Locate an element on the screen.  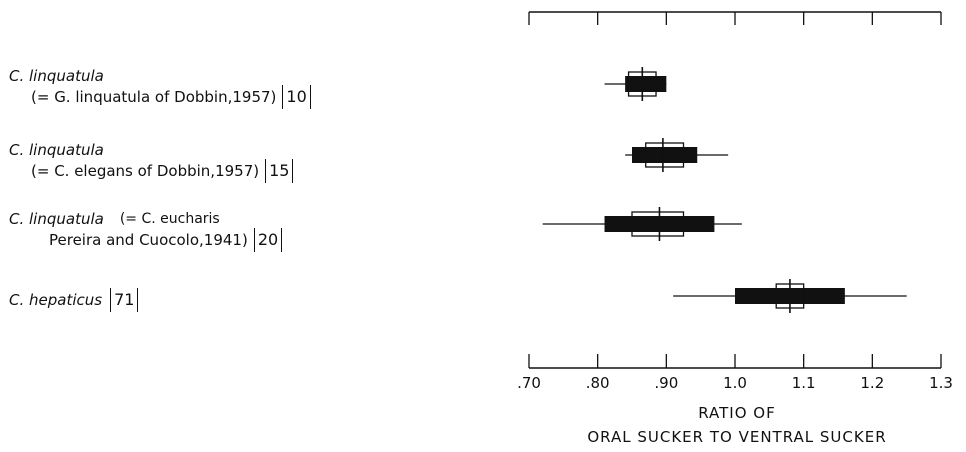
x-tick-label: 1.3 is located at coordinates (941, 383).